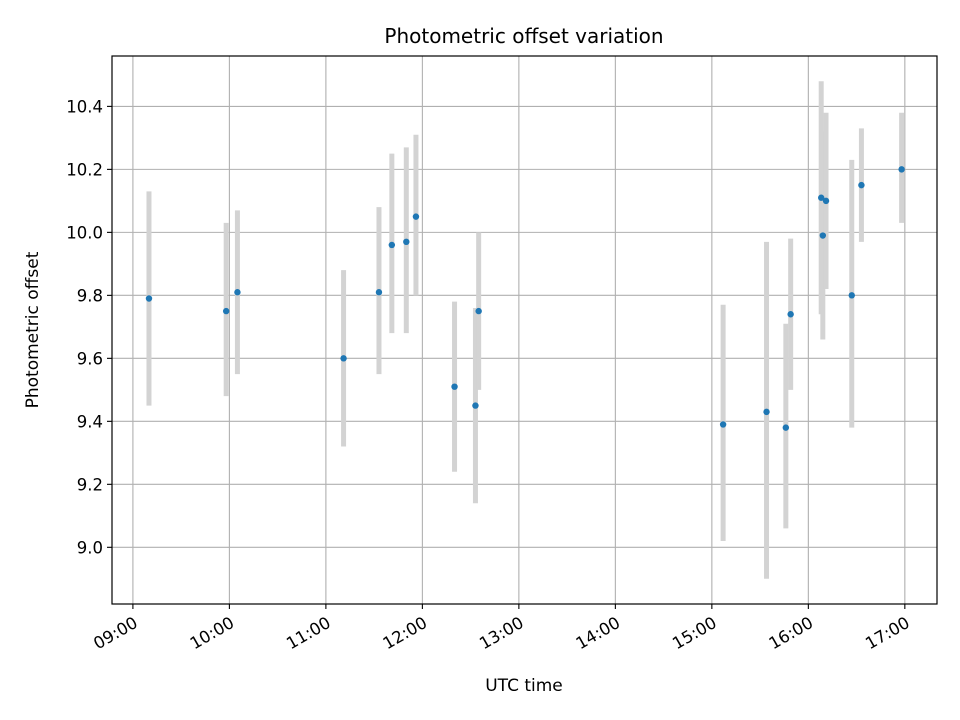  Describe the element at coordinates (90, 421) in the screenshot. I see `y-tick-label: 9.4` at that location.